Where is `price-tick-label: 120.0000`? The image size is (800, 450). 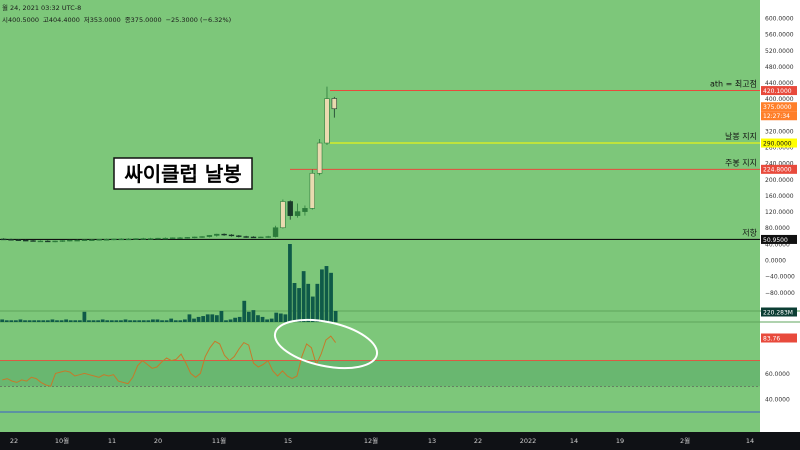
price-tick-label: 120.0000 is located at coordinates (779, 212).